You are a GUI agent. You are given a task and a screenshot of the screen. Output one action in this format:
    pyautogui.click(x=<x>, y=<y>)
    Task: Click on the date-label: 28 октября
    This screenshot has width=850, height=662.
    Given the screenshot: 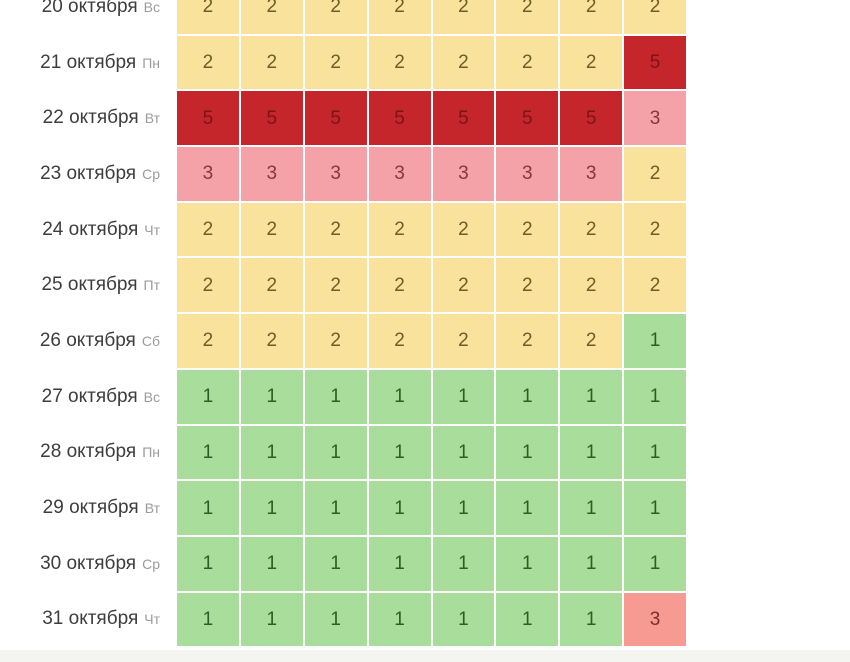 What is the action you would take?
    pyautogui.click(x=88, y=452)
    